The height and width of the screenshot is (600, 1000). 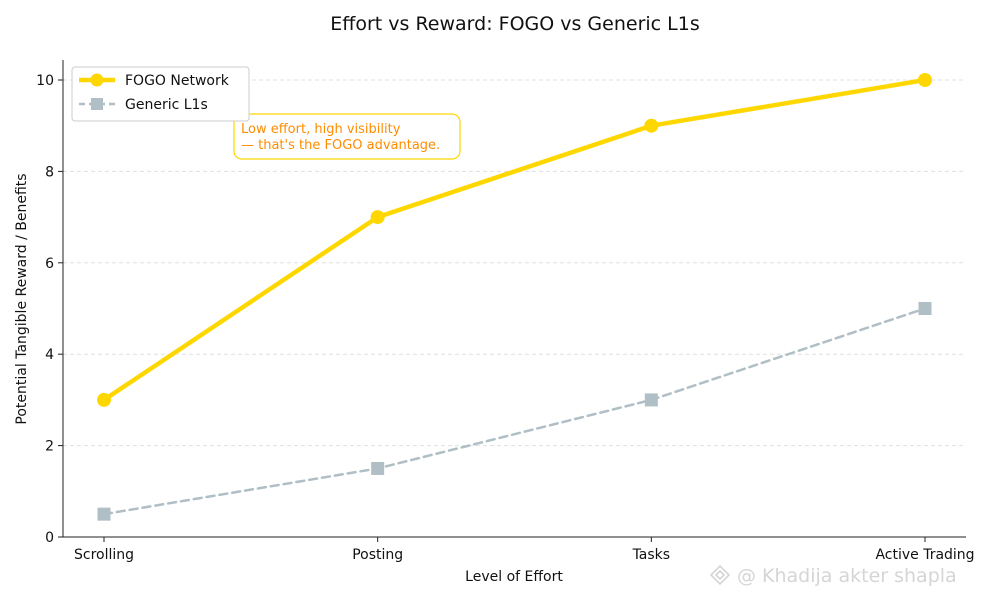 What do you see at coordinates (49, 172) in the screenshot?
I see `y-tick-label: 8` at bounding box center [49, 172].